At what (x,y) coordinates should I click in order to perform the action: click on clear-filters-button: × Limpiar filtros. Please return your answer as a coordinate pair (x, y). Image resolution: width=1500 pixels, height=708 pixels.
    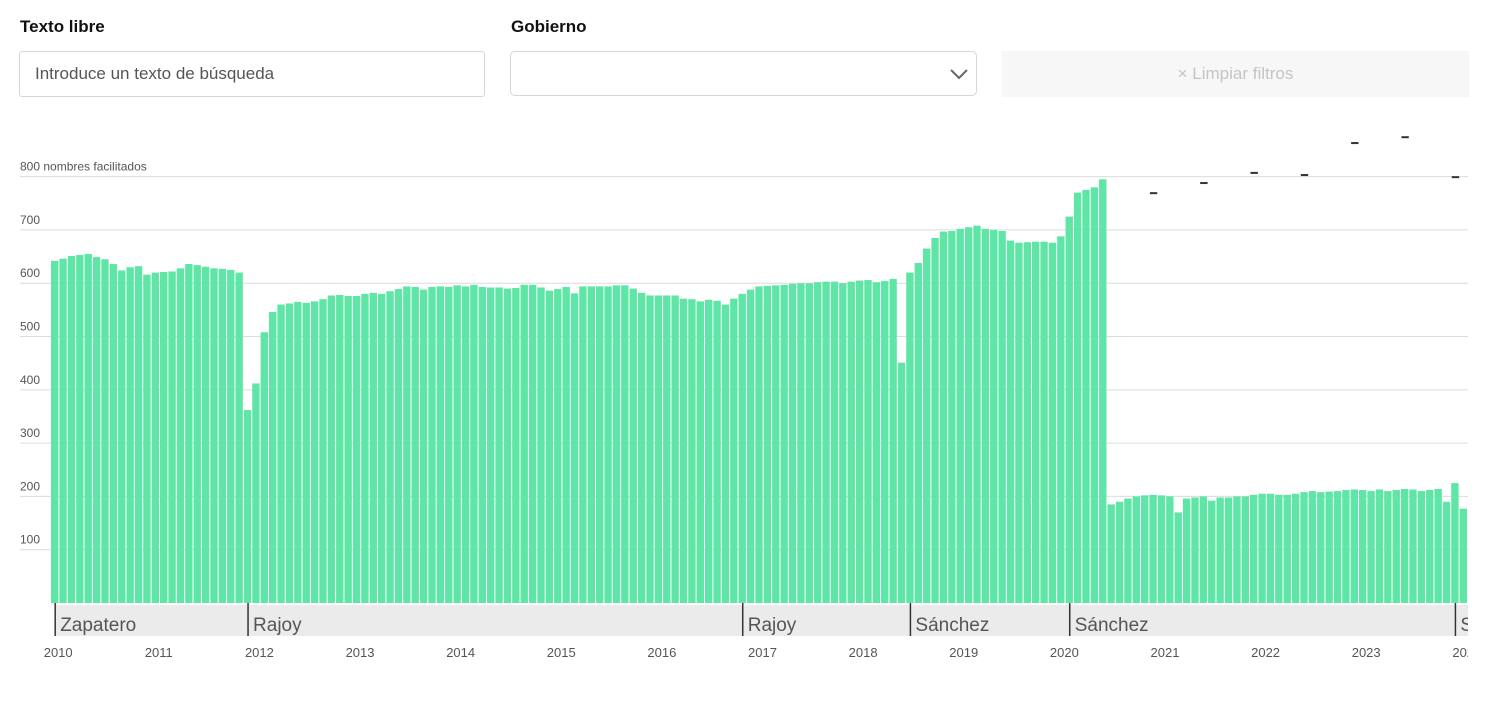
    Looking at the image, I should click on (1235, 74).